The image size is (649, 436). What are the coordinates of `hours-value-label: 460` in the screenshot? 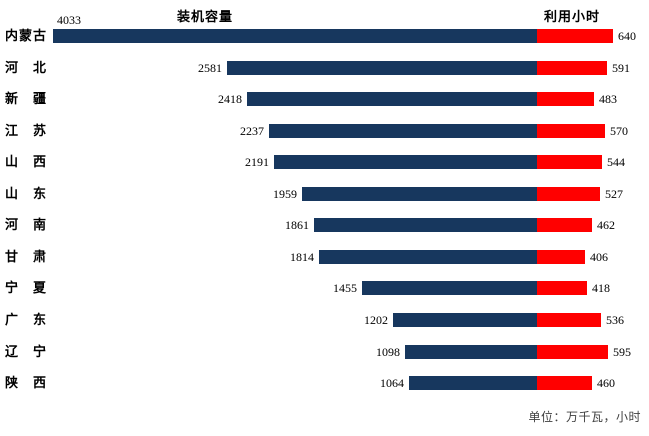 It's located at (606, 383).